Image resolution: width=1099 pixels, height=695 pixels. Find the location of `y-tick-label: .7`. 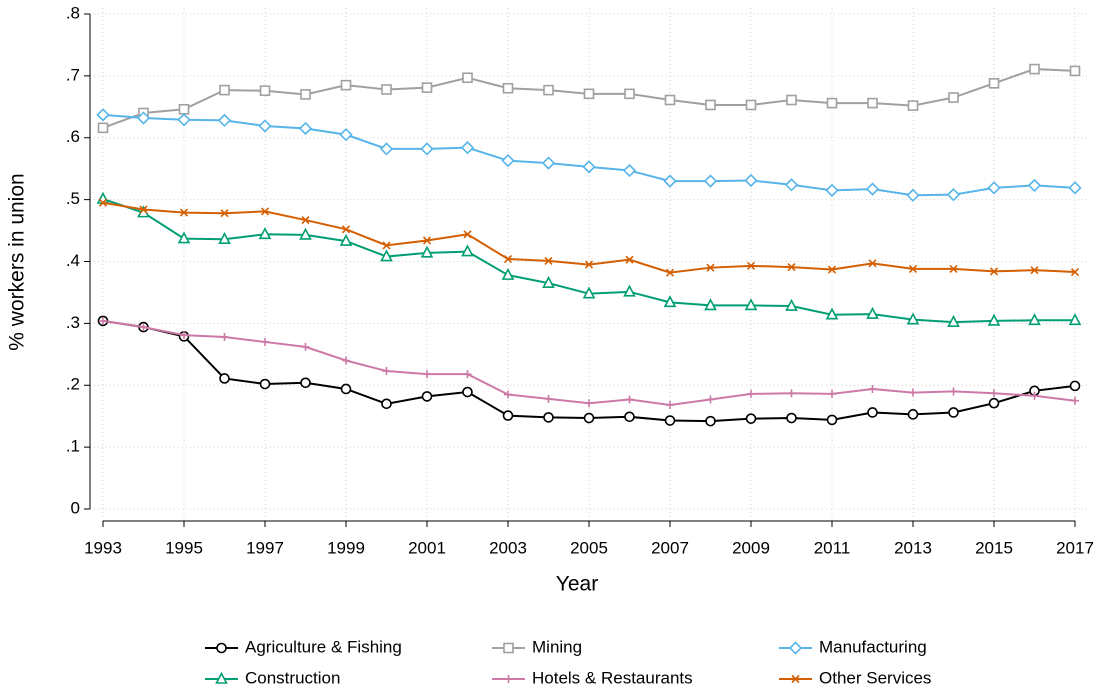

y-tick-label: .7 is located at coordinates (73, 74).